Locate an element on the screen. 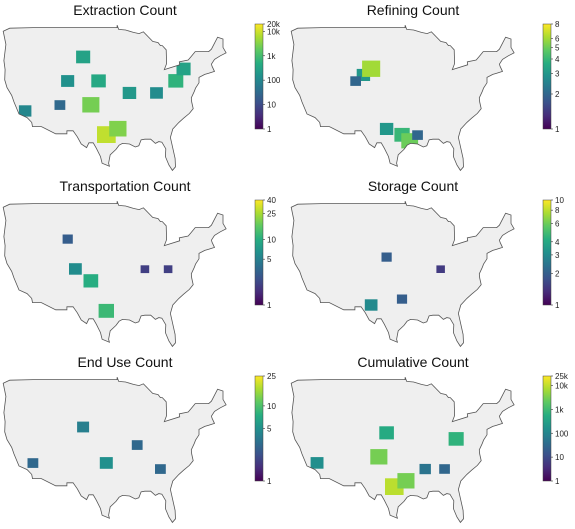 The image size is (575, 529). panel-title: Cumulative Count is located at coordinates (413, 362).